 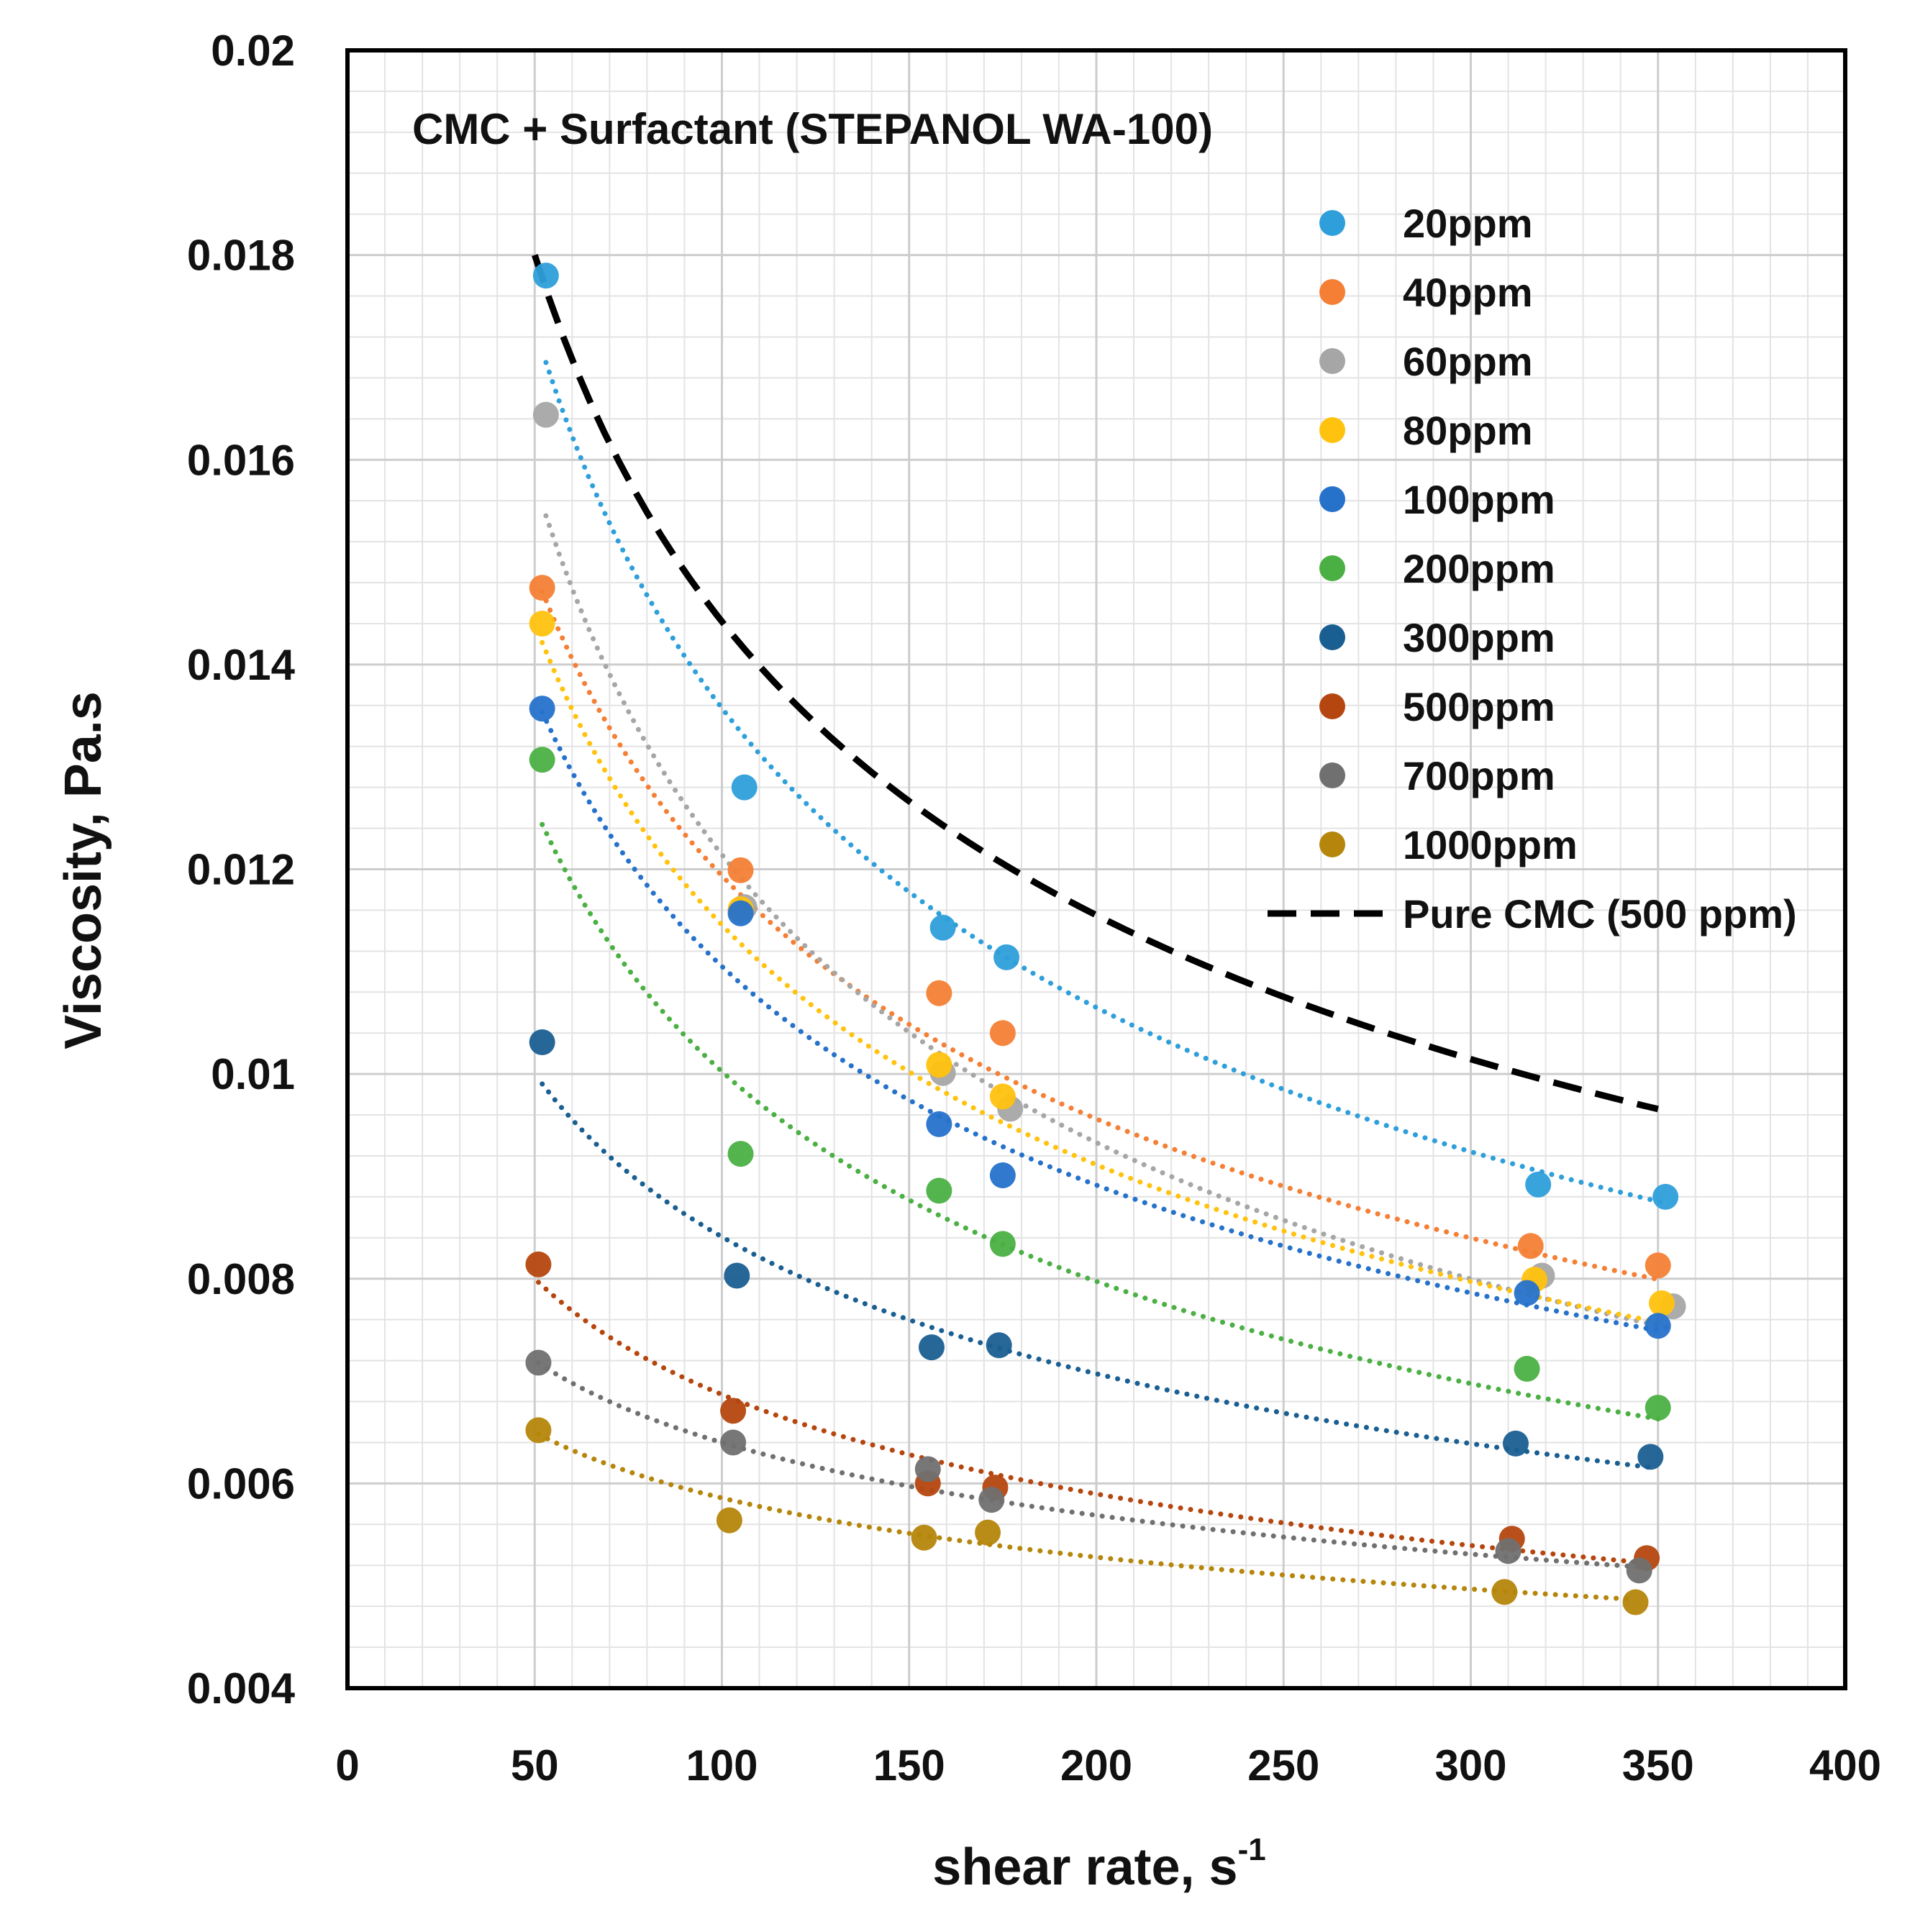 I want to click on legend-label-20ppm: 20ppm, so click(x=1468, y=223).